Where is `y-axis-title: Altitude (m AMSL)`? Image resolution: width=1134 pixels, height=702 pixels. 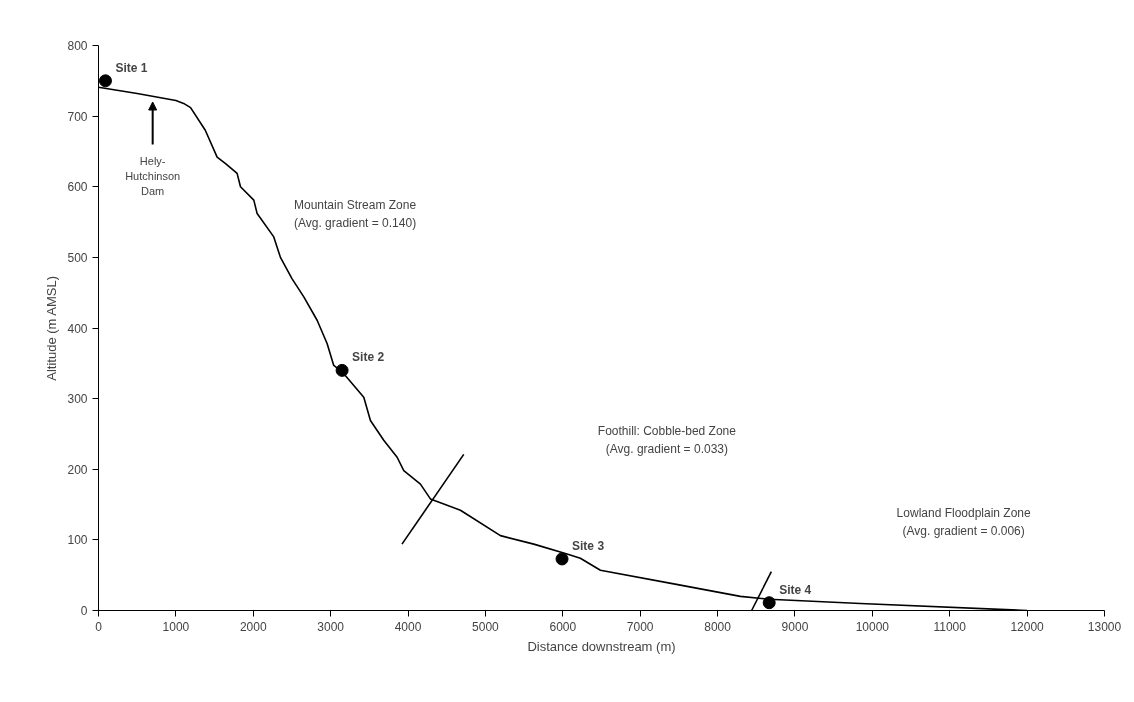
y-axis-title: Altitude (m AMSL) is located at coordinates (52, 328).